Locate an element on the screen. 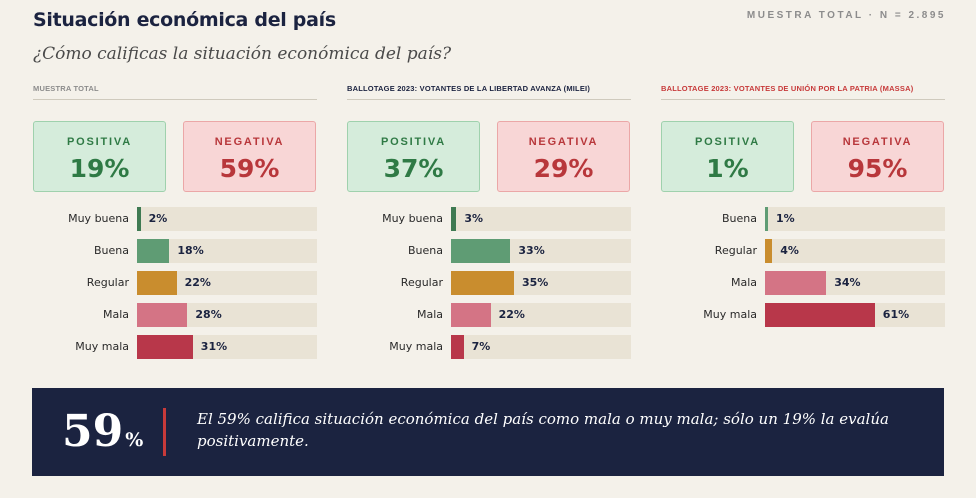 This screenshot has height=498, width=976. bar-track: 7% is located at coordinates (541, 347).